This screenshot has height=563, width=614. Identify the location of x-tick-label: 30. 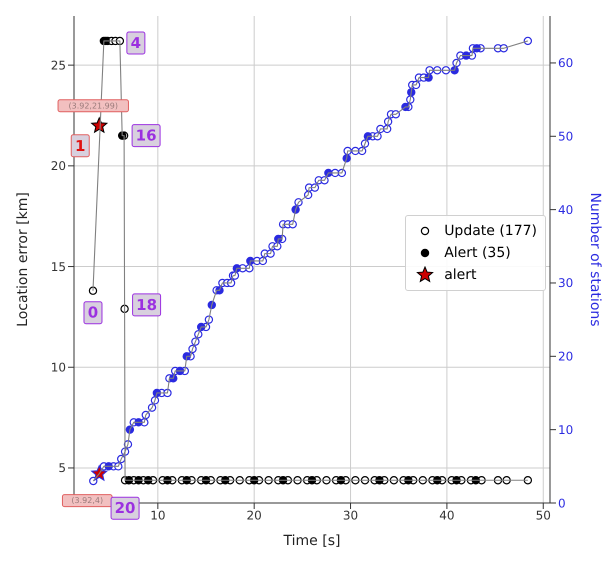
(350, 515).